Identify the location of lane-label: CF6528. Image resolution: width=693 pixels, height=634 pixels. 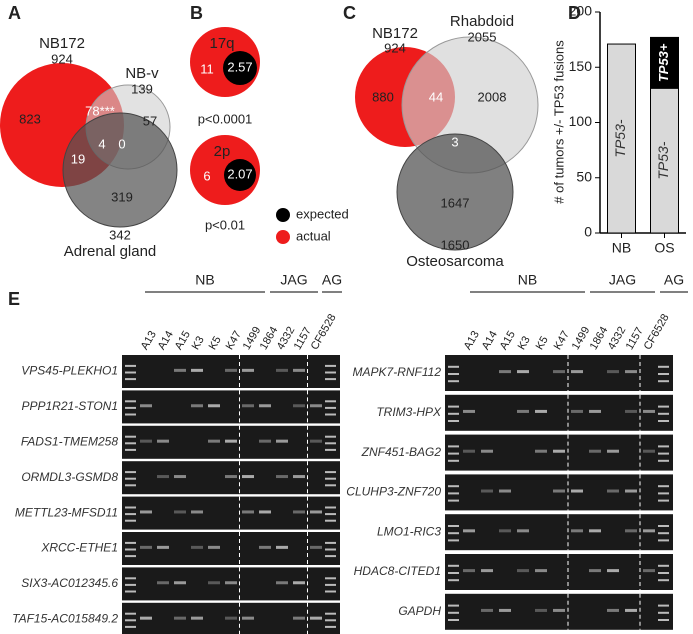
(657, 332).